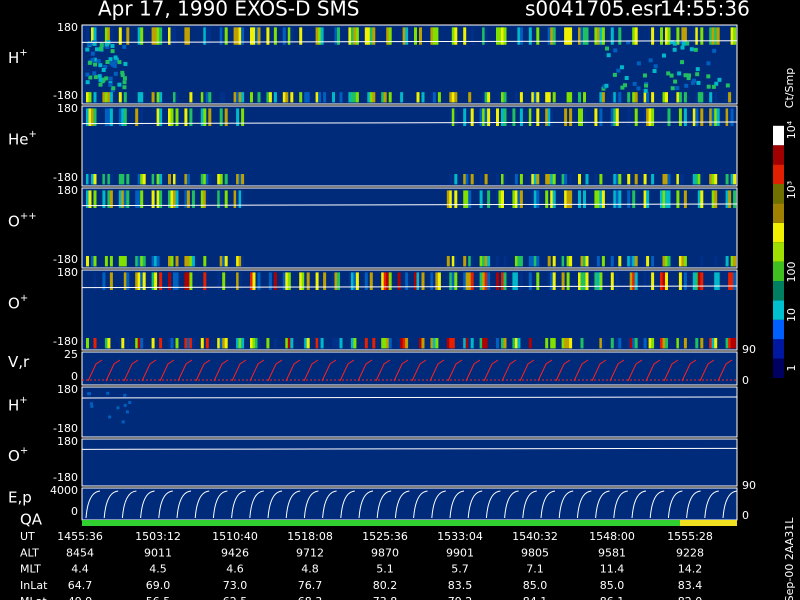 The width and height of the screenshot is (800, 600). What do you see at coordinates (67, 272) in the screenshot?
I see `y-tick-label: 180` at bounding box center [67, 272].